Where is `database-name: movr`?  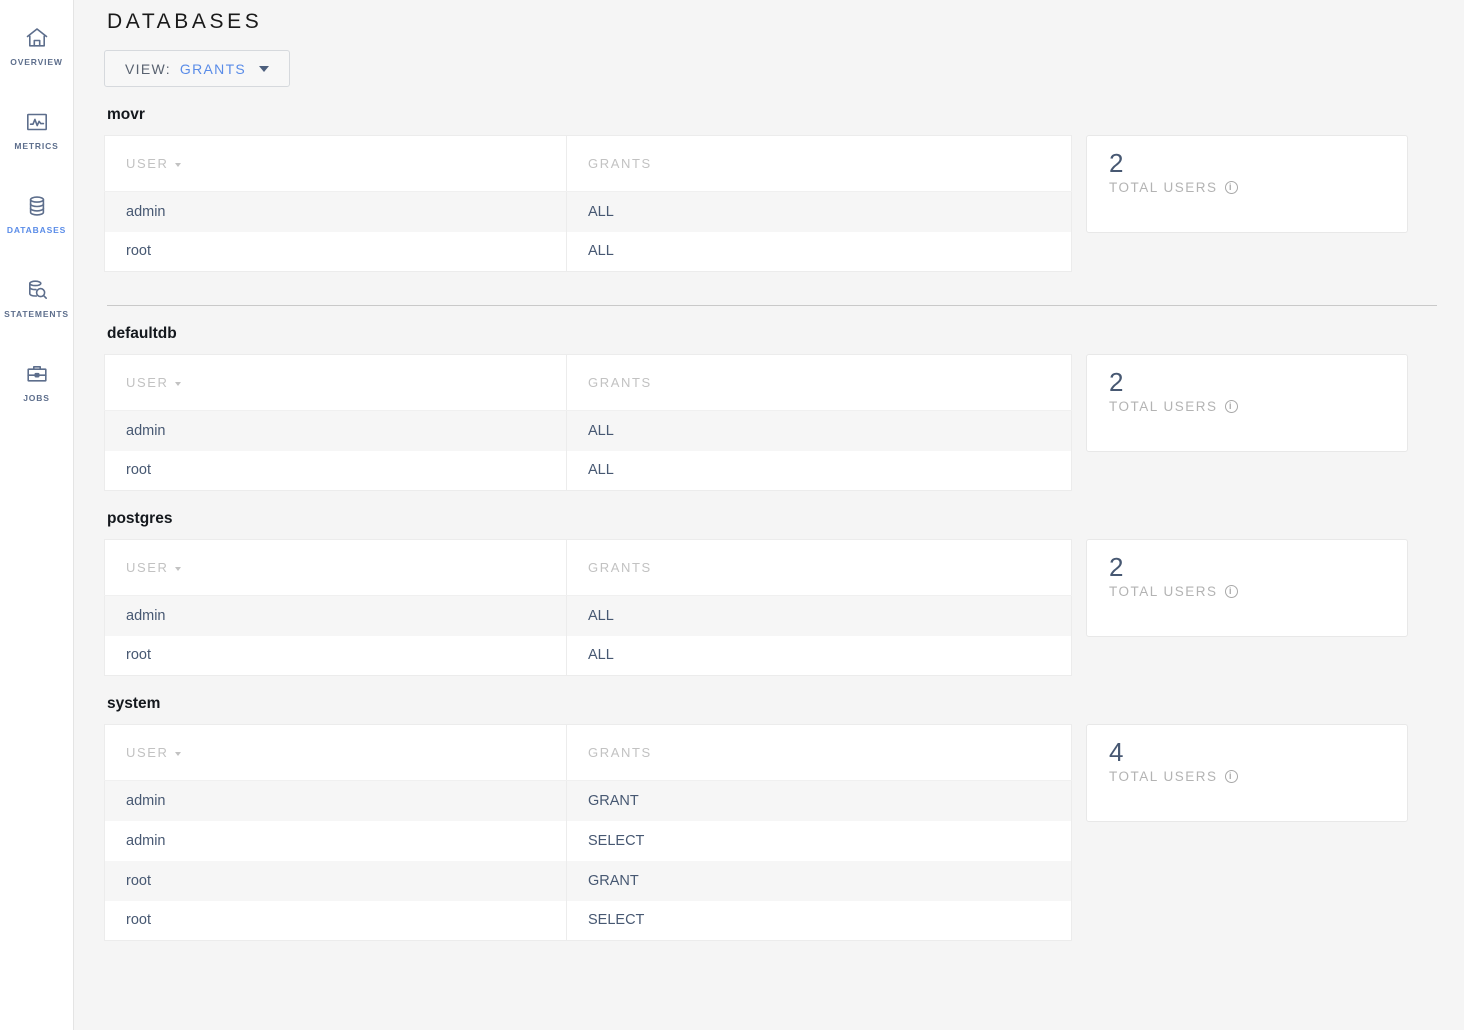 database-name: movr is located at coordinates (126, 115).